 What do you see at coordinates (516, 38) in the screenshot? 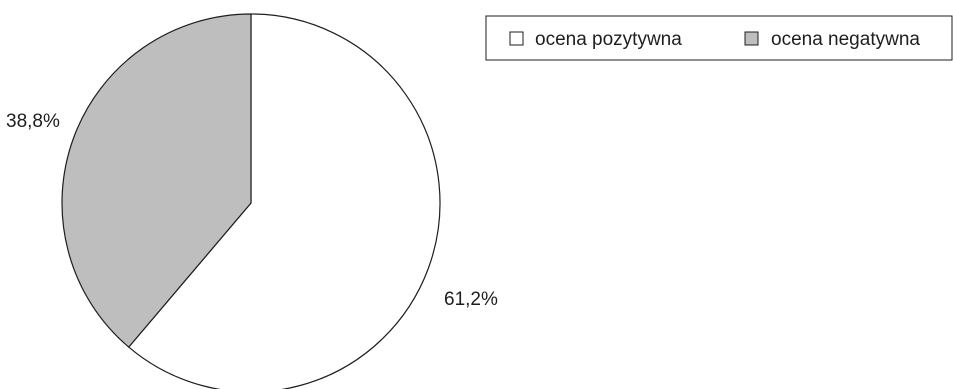
I see `legend-swatch-positive` at bounding box center [516, 38].